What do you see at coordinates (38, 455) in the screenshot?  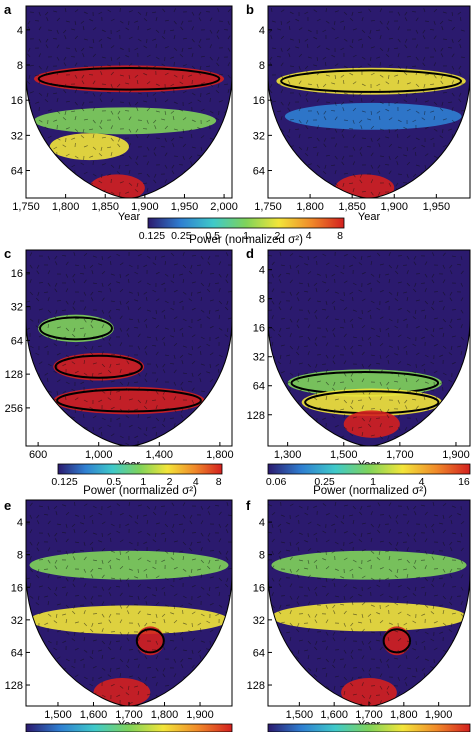 I see `x-tick-label: 600` at bounding box center [38, 455].